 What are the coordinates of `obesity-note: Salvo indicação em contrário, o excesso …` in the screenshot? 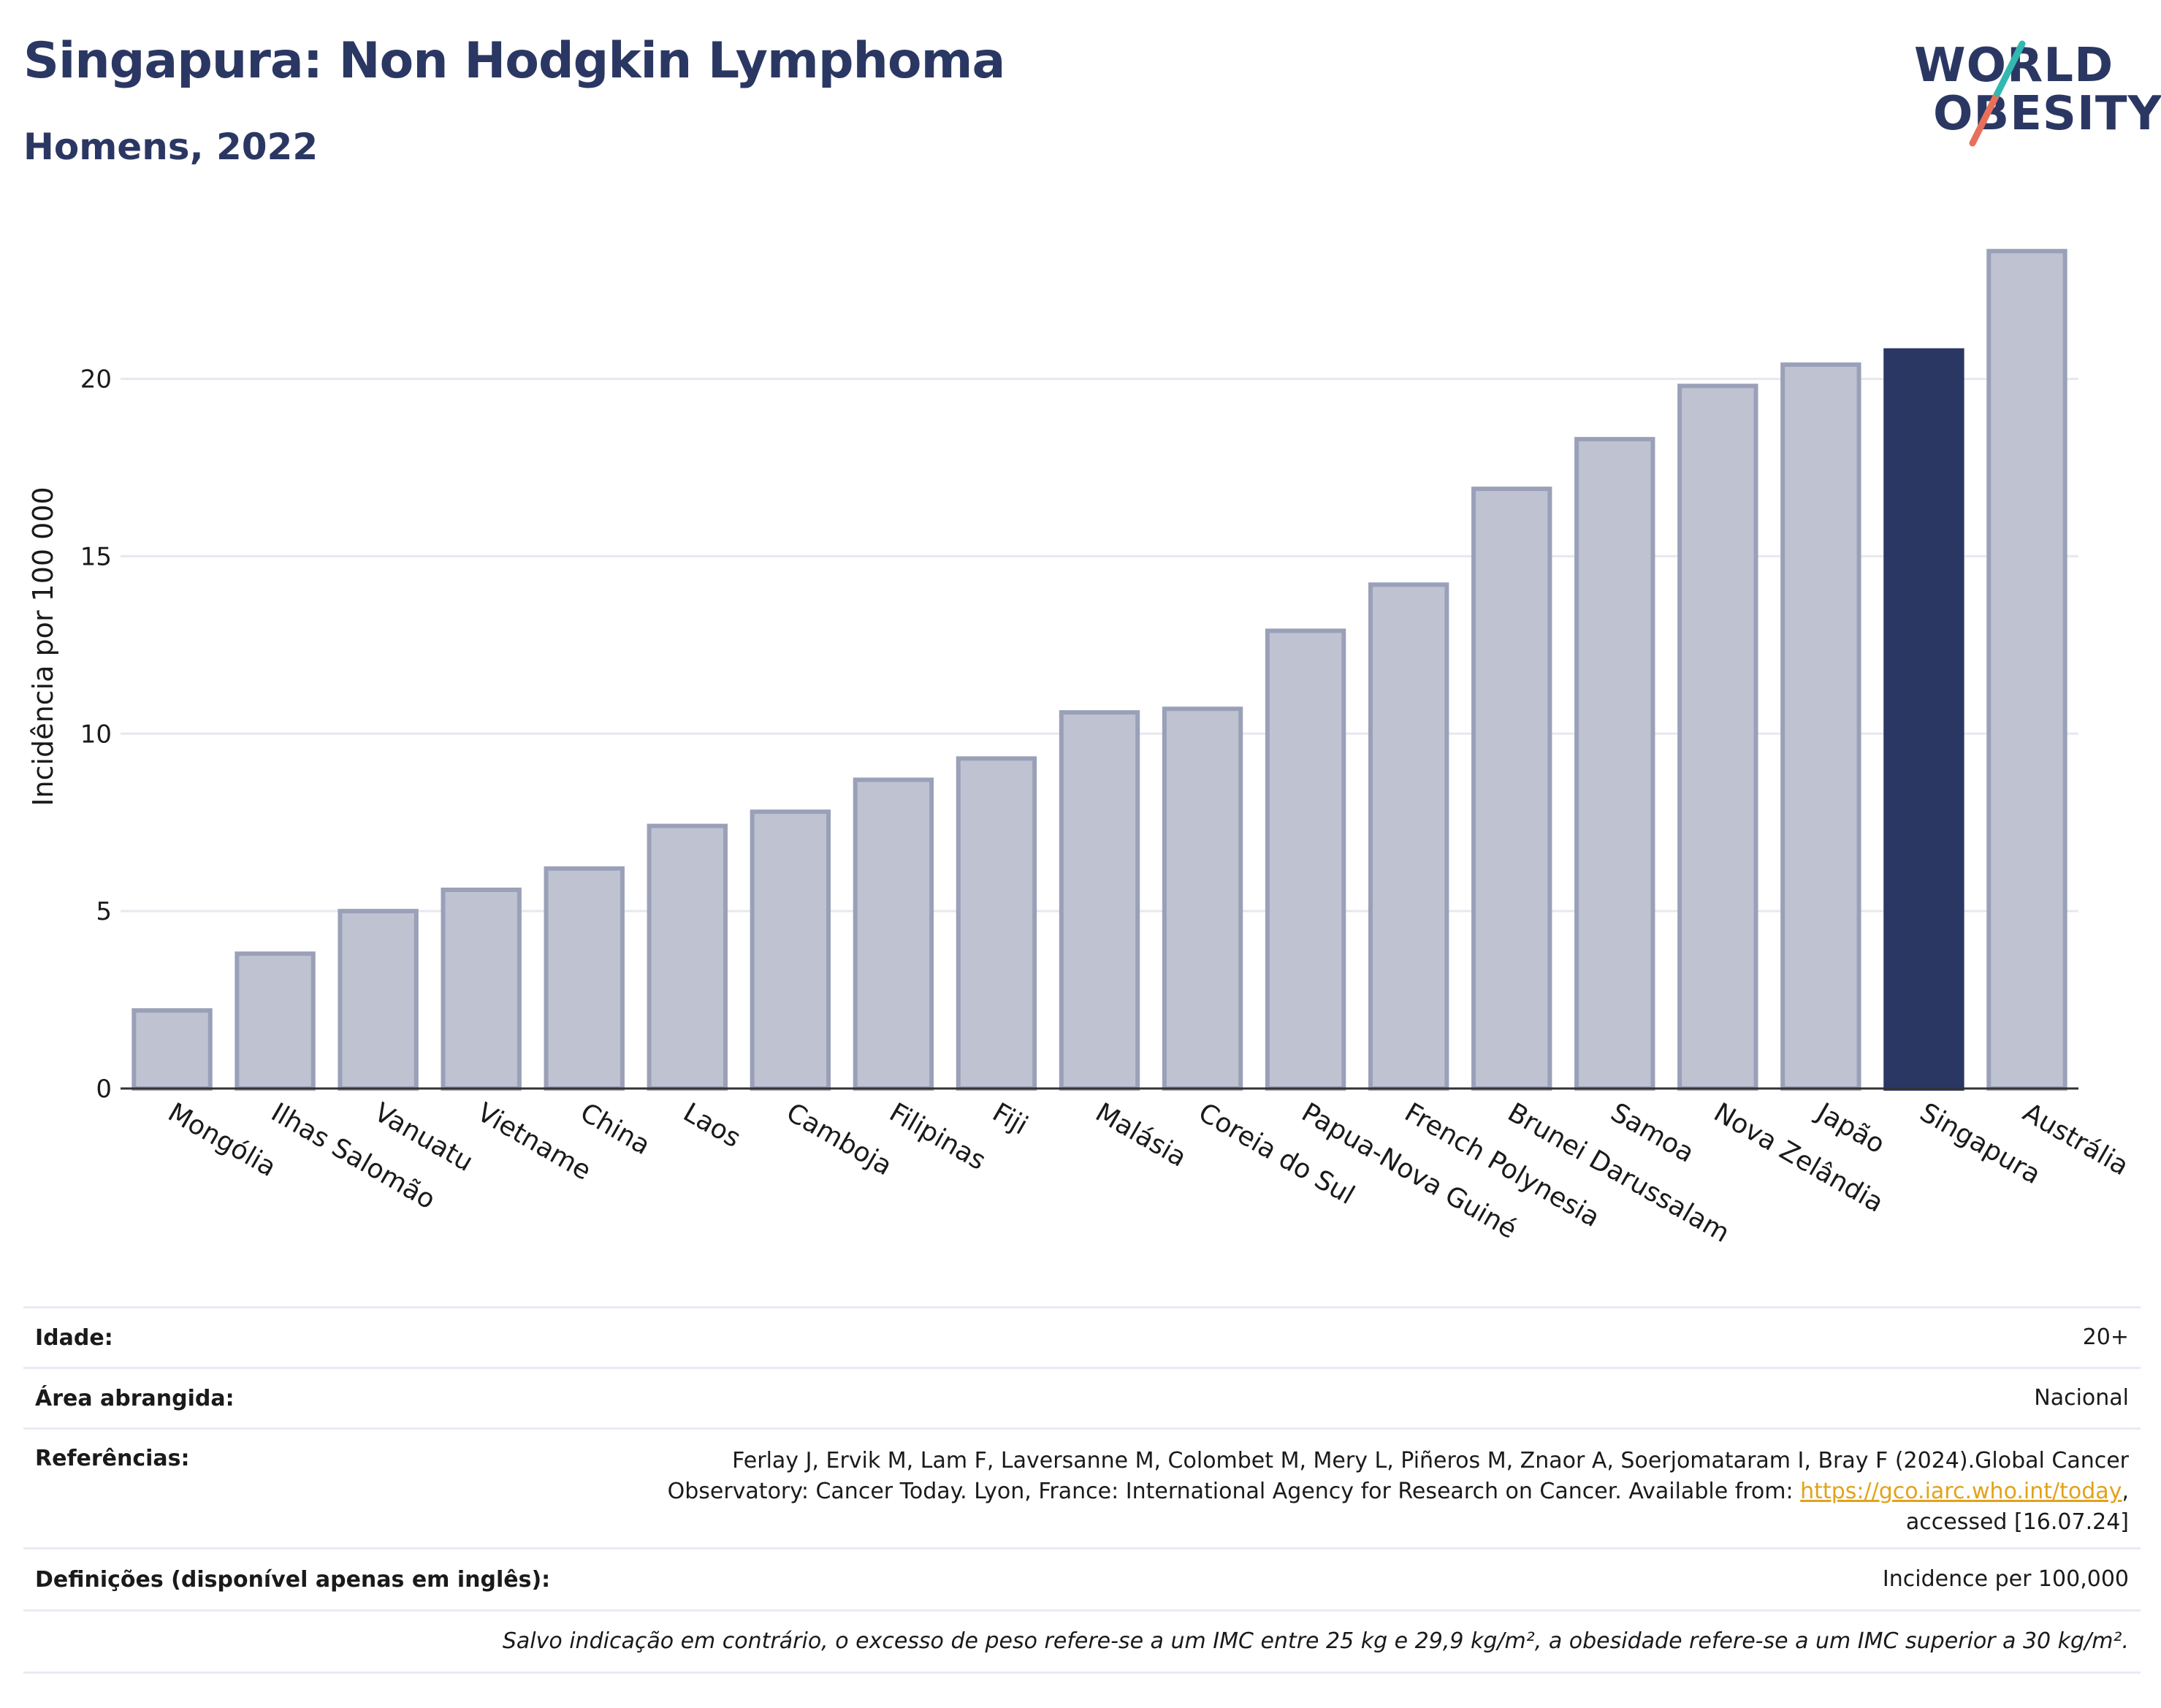 It's located at (1315, 1641).